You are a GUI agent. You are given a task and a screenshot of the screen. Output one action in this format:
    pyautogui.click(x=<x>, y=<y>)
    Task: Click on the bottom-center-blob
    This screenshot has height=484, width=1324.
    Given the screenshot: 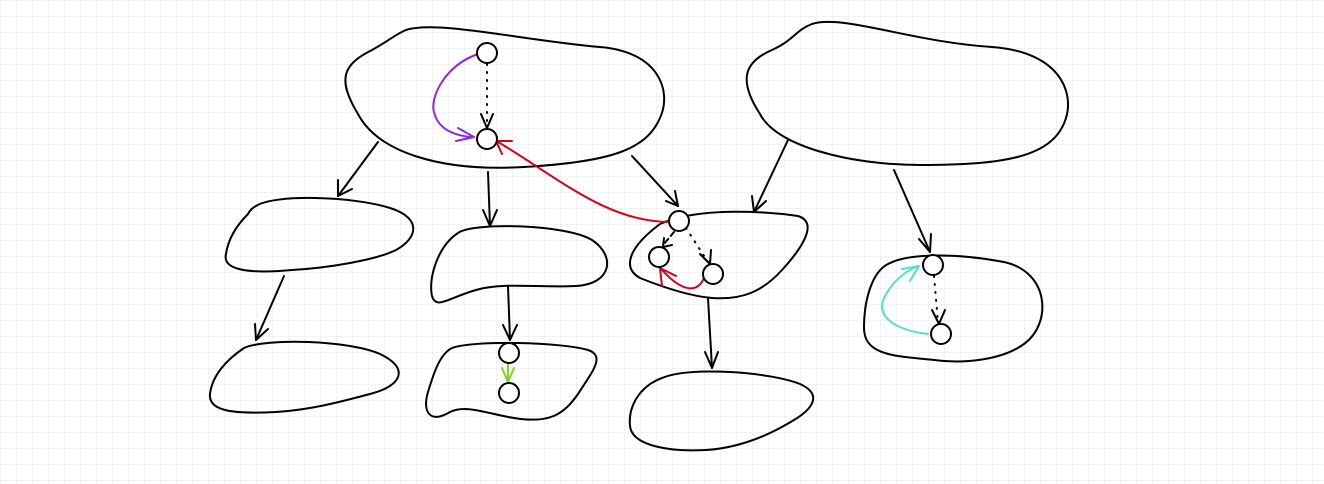 What is the action you would take?
    pyautogui.click(x=511, y=381)
    